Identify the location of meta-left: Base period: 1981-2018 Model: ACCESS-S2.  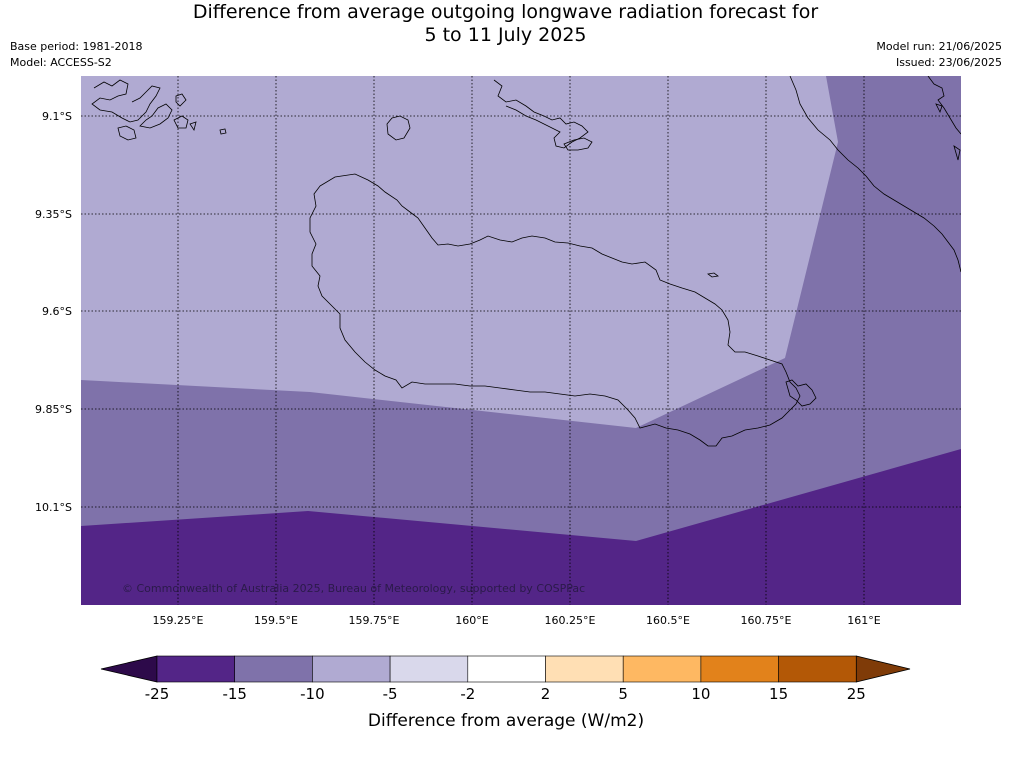
(76, 55).